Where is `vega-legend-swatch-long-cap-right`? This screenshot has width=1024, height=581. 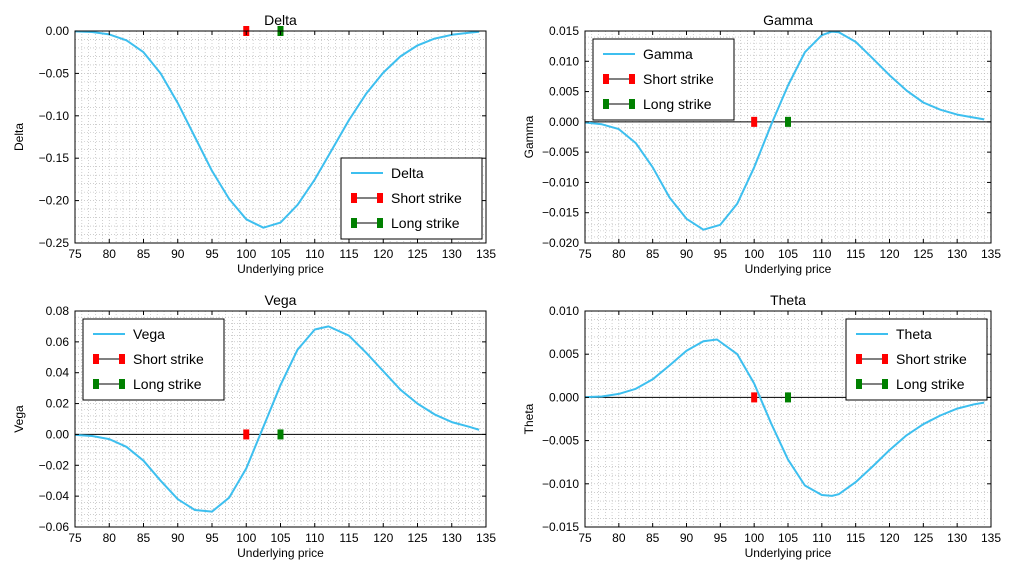 vega-legend-swatch-long-cap-right is located at coordinates (122, 384).